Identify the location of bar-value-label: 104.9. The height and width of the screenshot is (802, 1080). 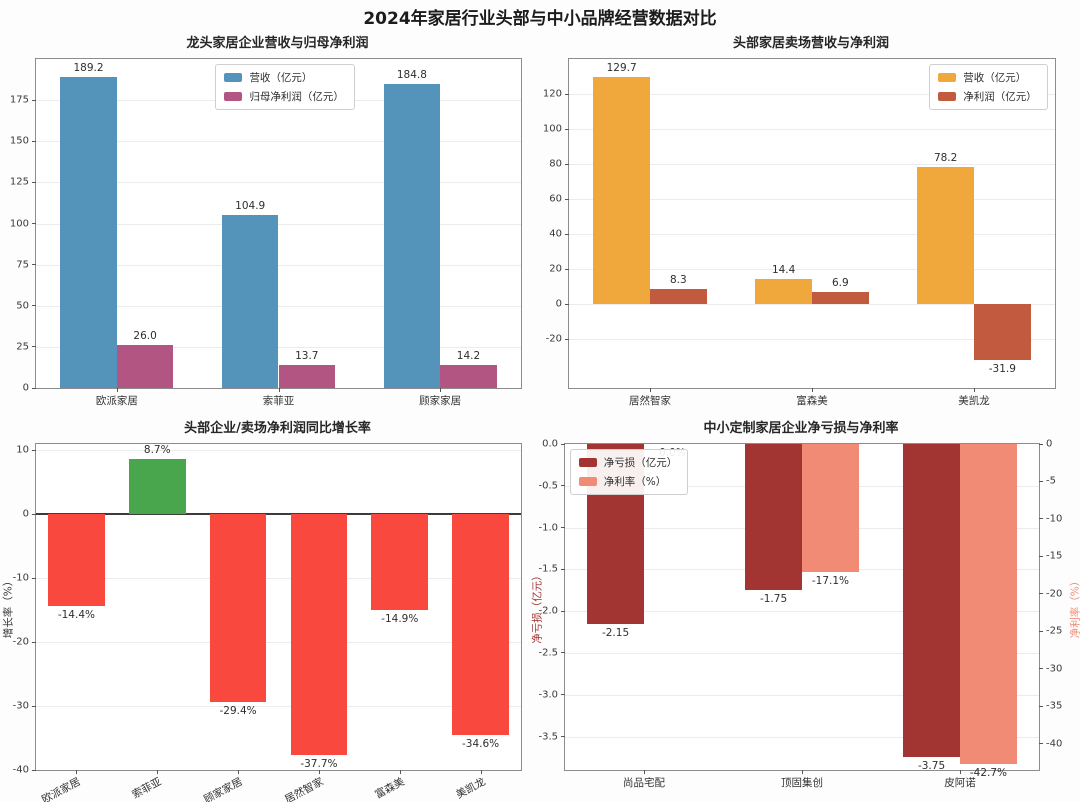
(250, 206).